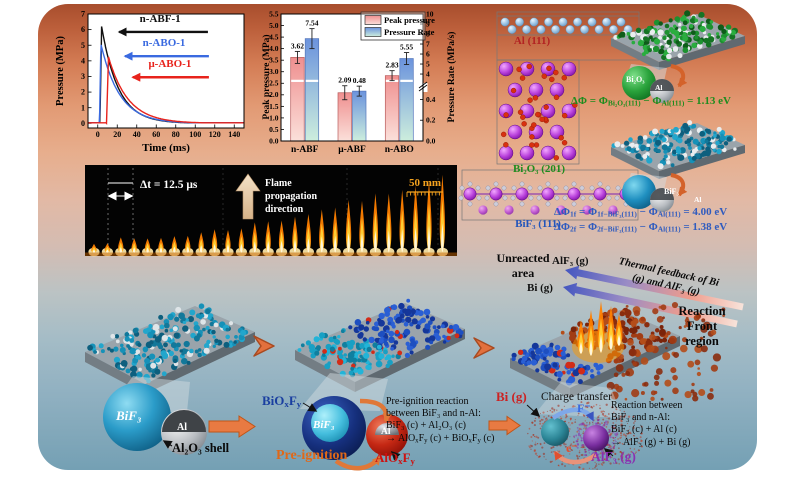  What do you see at coordinates (274, 36) in the screenshot?
I see `svg-text: 4.5` at bounding box center [274, 36].